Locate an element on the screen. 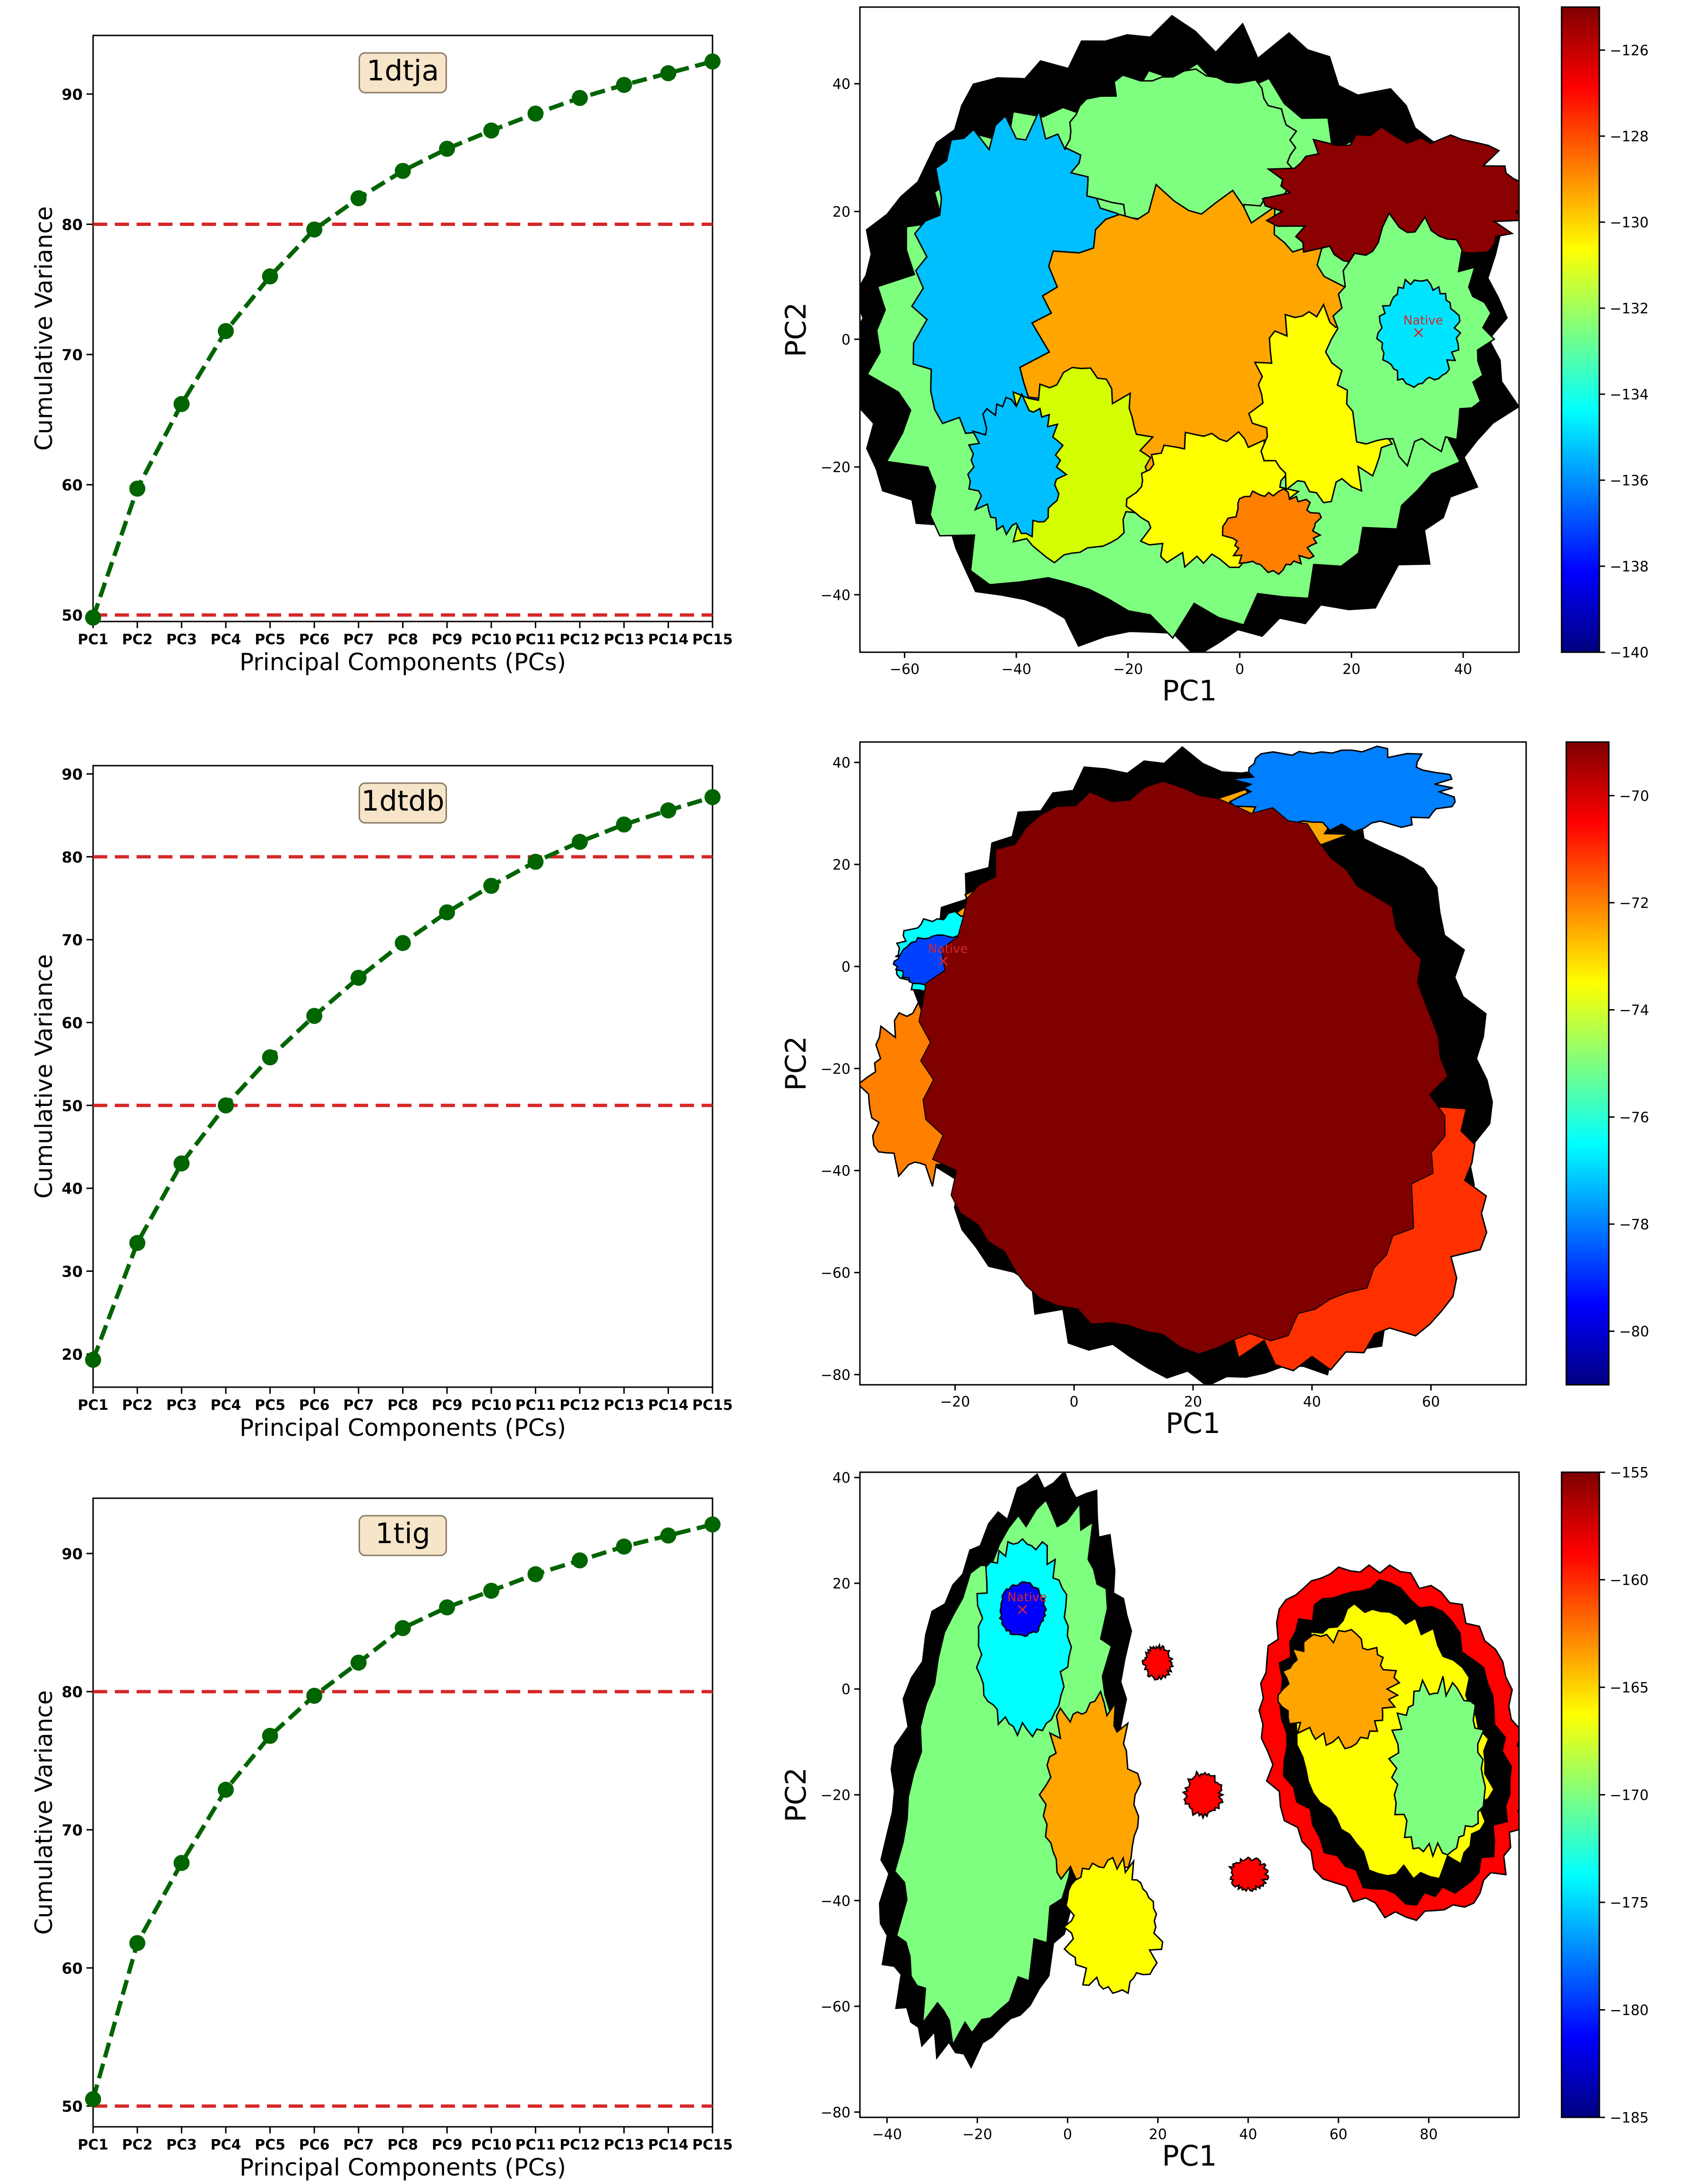 This screenshot has width=1683, height=2184. colorbar-tick-label: −130 is located at coordinates (1629, 223).